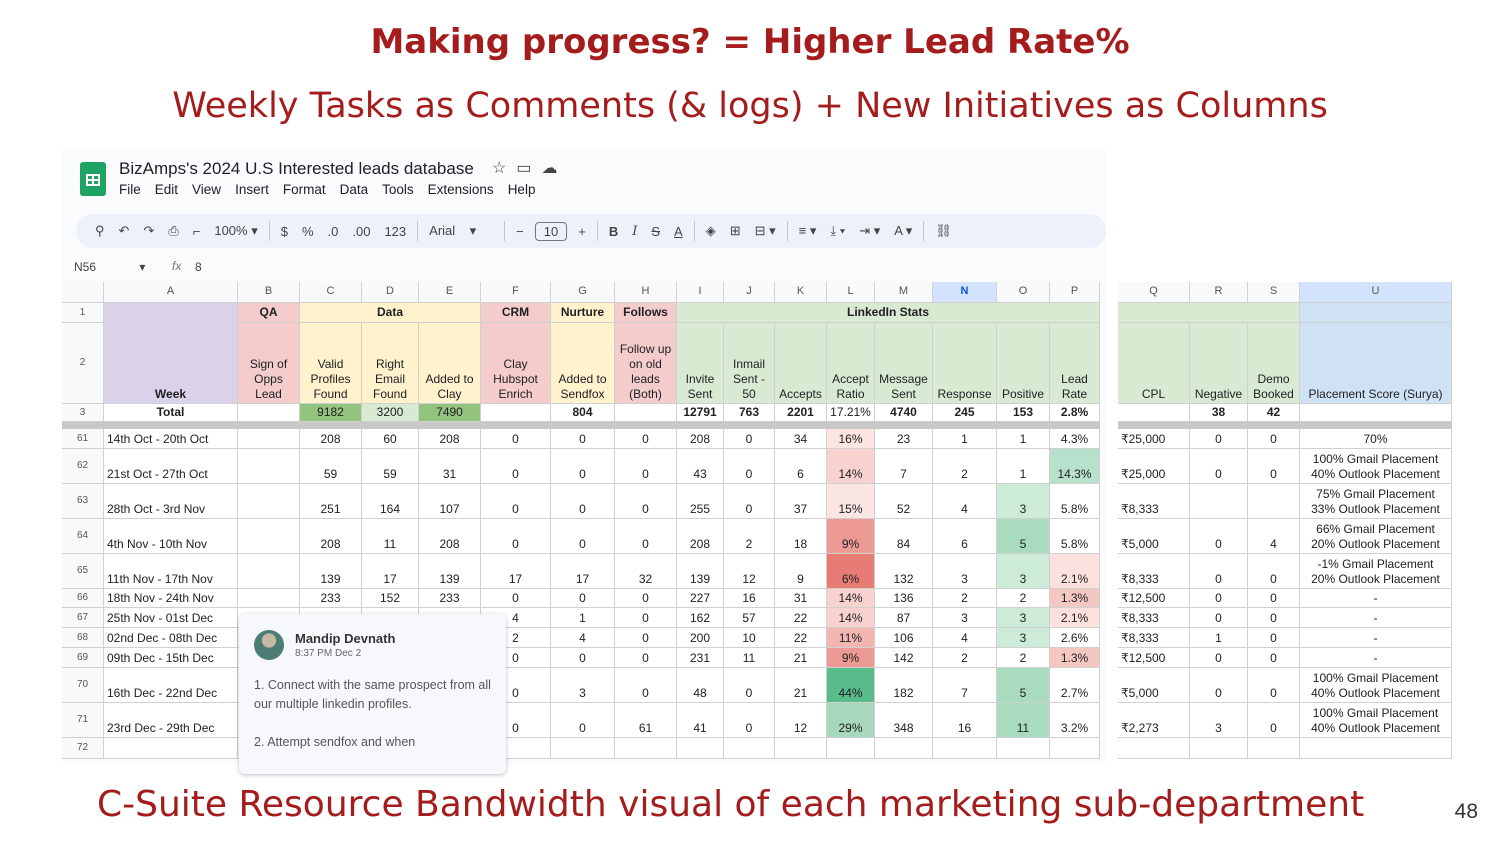  Describe the element at coordinates (851, 536) in the screenshot. I see `table-cell: 9%` at that location.